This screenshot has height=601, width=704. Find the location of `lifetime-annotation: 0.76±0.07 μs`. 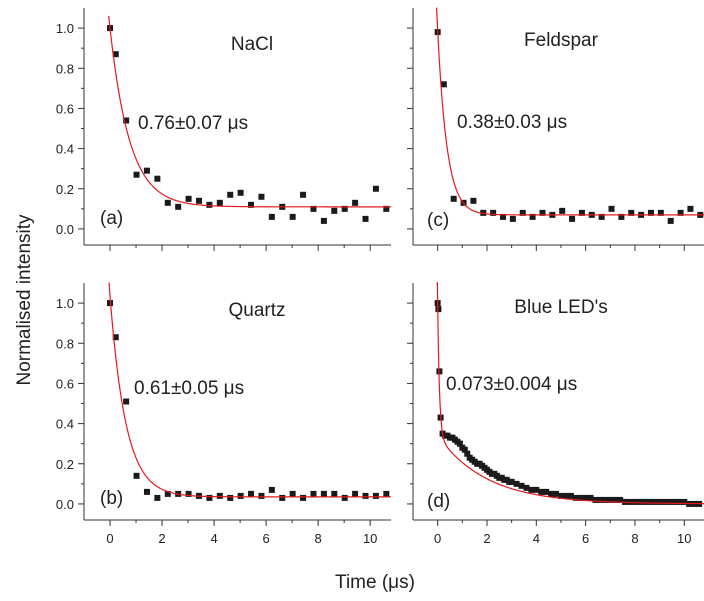

lifetime-annotation: 0.76±0.07 μs is located at coordinates (193, 123).